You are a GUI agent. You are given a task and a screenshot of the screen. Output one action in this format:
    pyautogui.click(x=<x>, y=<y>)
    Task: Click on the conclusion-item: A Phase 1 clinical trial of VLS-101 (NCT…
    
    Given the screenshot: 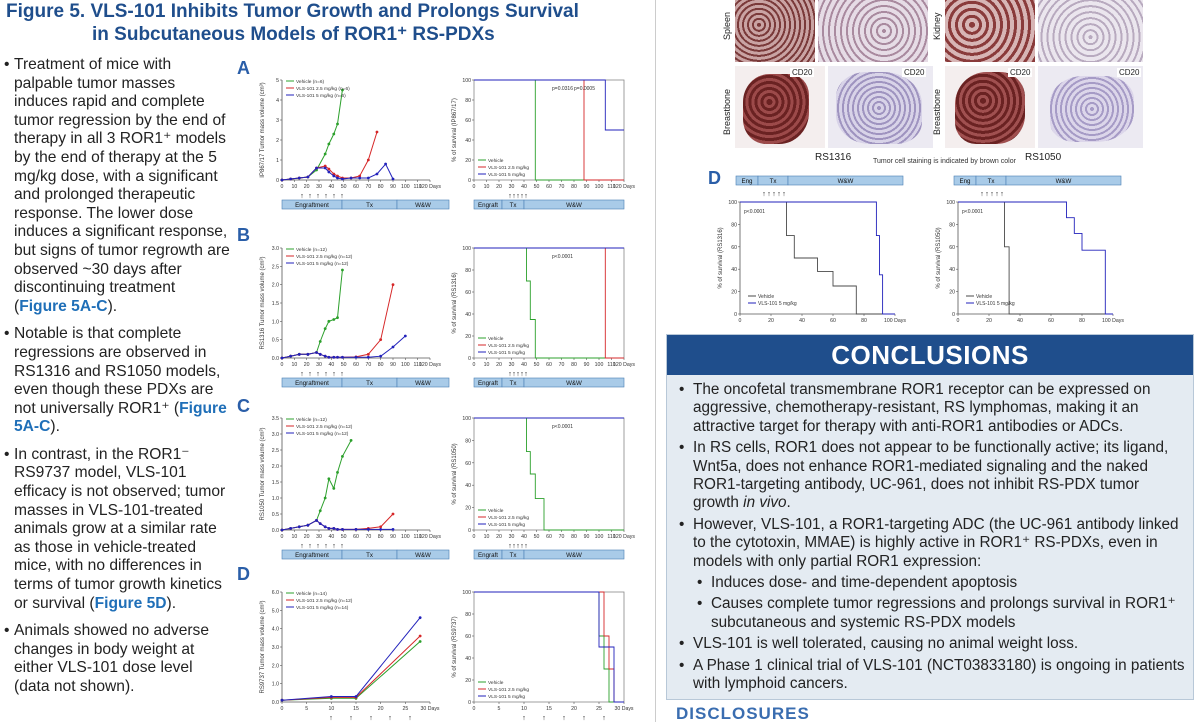 What is the action you would take?
    pyautogui.click(x=932, y=675)
    